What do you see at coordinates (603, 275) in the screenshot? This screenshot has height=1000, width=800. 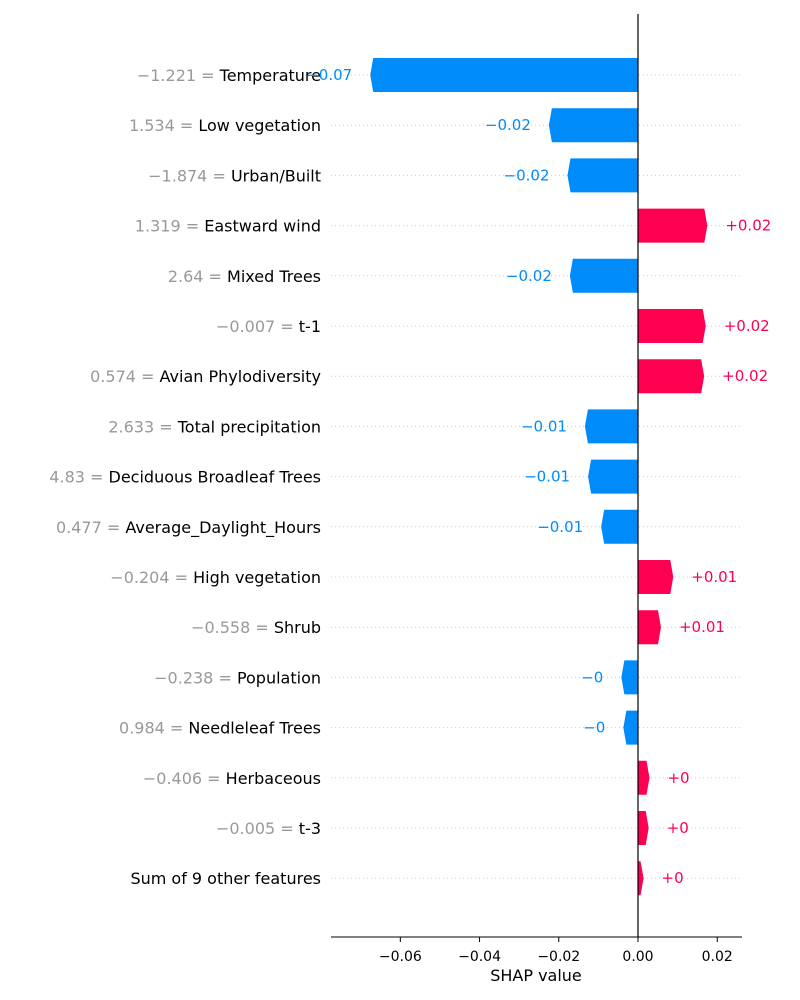 I see `bar-mixed-trees` at bounding box center [603, 275].